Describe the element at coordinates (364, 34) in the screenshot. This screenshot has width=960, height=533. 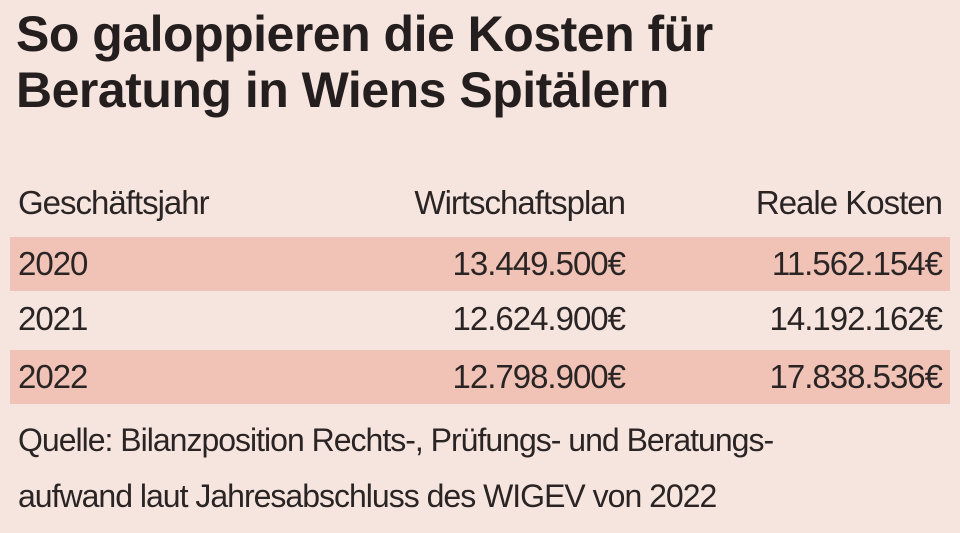
I see `title-line: So galoppieren die Kosten für` at that location.